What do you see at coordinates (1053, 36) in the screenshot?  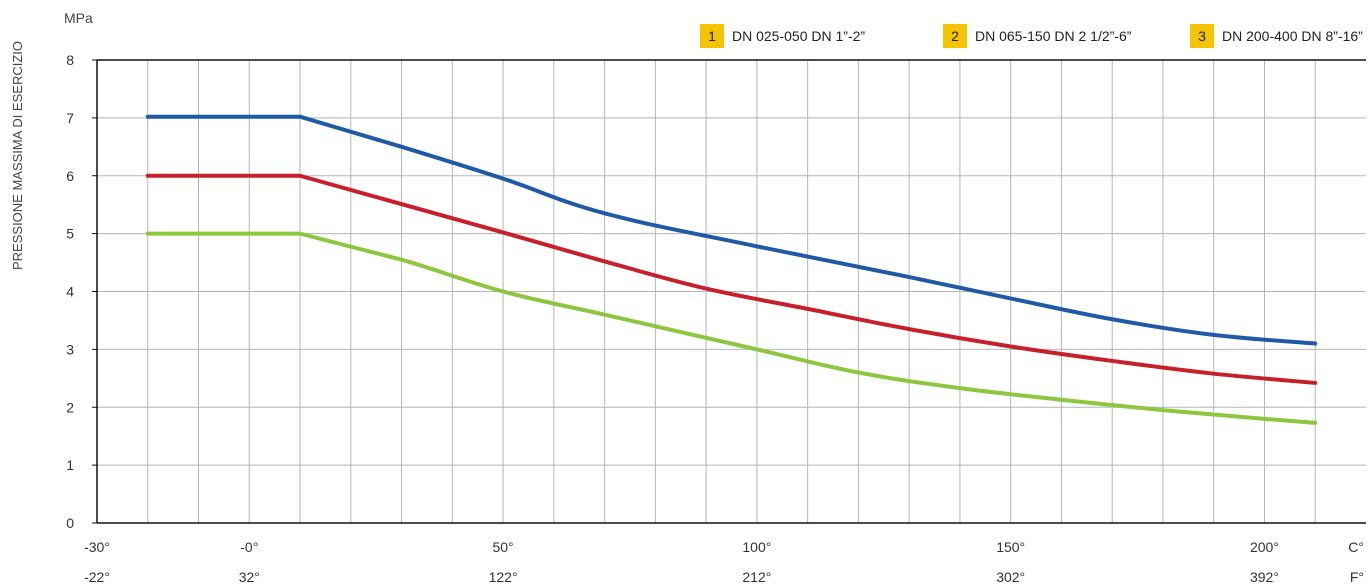 I see `legend-label-2: DN 065-150 DN 2 1/2”-6”` at bounding box center [1053, 36].